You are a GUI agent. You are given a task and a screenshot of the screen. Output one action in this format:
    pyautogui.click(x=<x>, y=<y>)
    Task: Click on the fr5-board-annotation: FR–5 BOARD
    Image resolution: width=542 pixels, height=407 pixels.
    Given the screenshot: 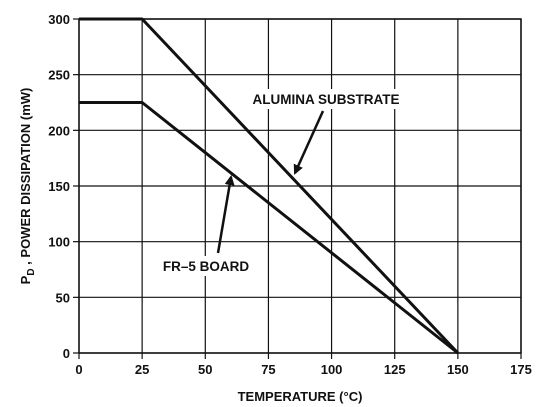 What is the action you would take?
    pyautogui.click(x=206, y=266)
    